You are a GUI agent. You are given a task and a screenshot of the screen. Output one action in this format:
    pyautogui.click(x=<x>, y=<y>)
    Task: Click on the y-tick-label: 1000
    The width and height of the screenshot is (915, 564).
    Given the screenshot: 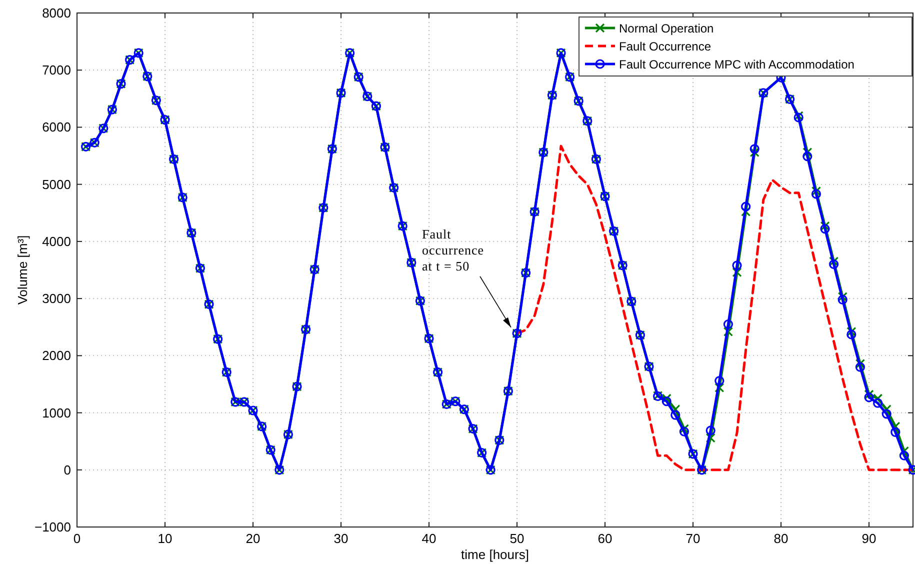 What is the action you would take?
    pyautogui.click(x=56, y=412)
    